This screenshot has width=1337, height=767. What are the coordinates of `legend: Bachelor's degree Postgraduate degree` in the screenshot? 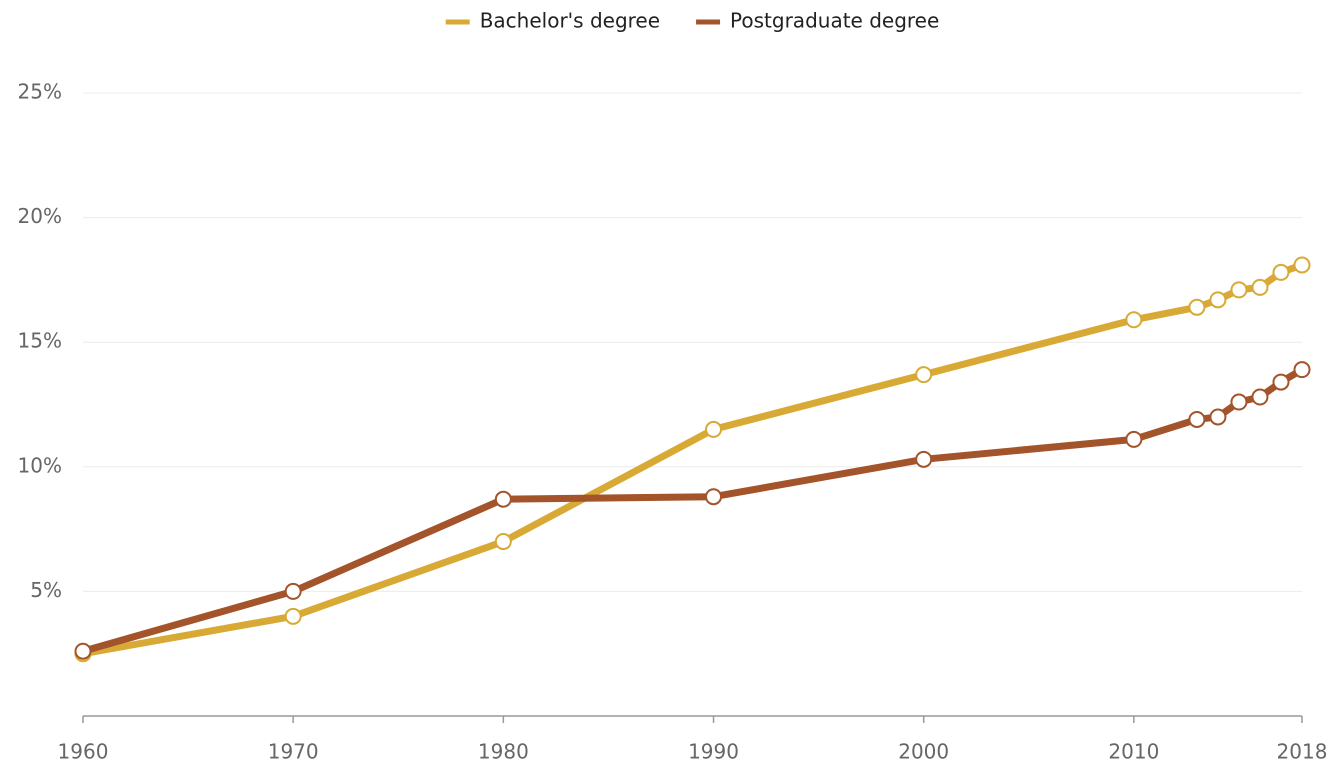 It's located at (692, 21).